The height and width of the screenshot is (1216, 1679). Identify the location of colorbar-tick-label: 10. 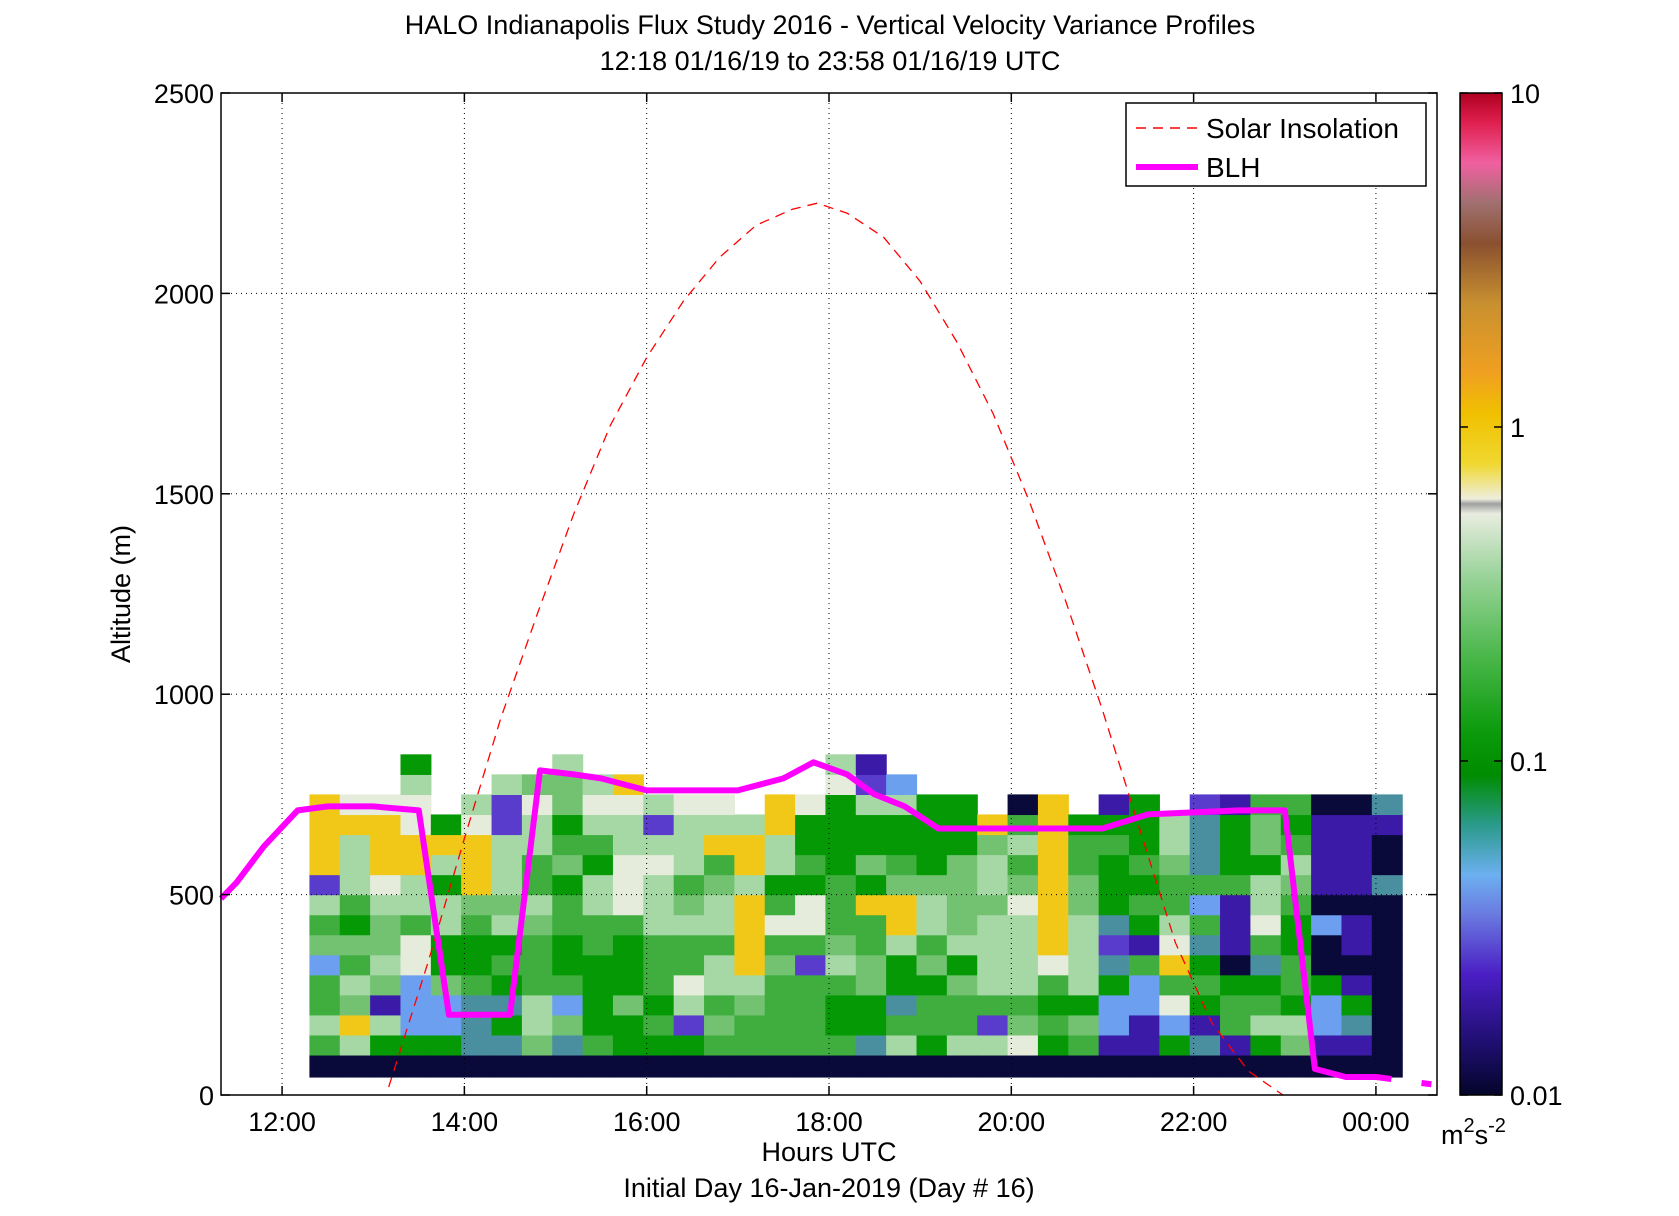
(1525, 94).